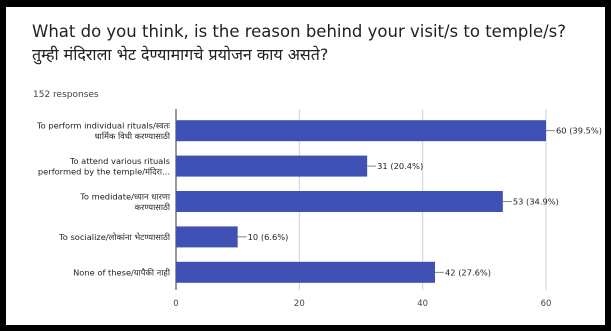 This screenshot has width=611, height=331. I want to click on category-label: धार्मिक विधी करण्यासाठी, so click(133, 136).